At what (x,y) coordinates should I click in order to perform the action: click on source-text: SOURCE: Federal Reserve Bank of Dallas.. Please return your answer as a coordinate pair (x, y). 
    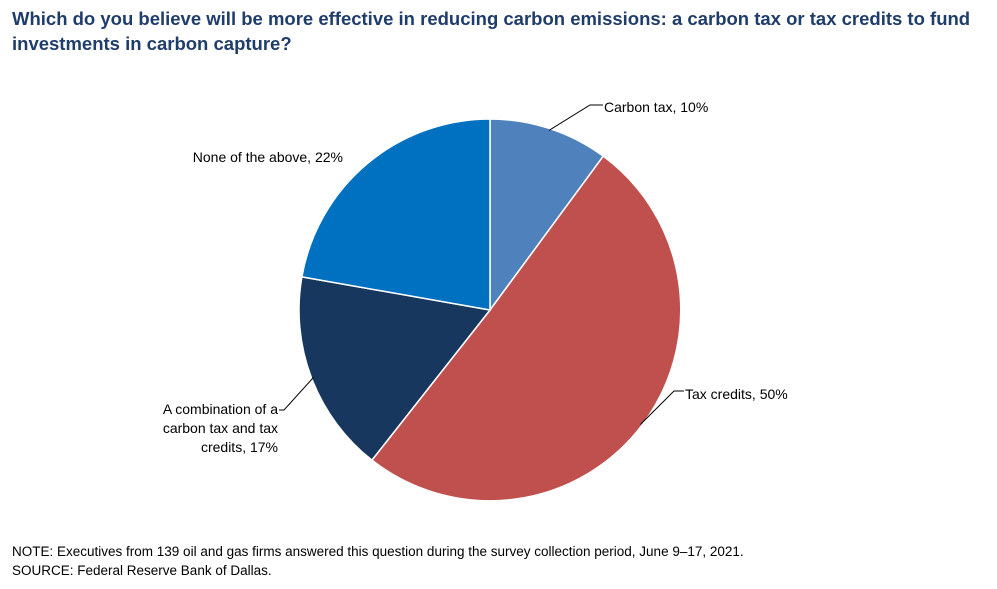
    Looking at the image, I should click on (142, 570).